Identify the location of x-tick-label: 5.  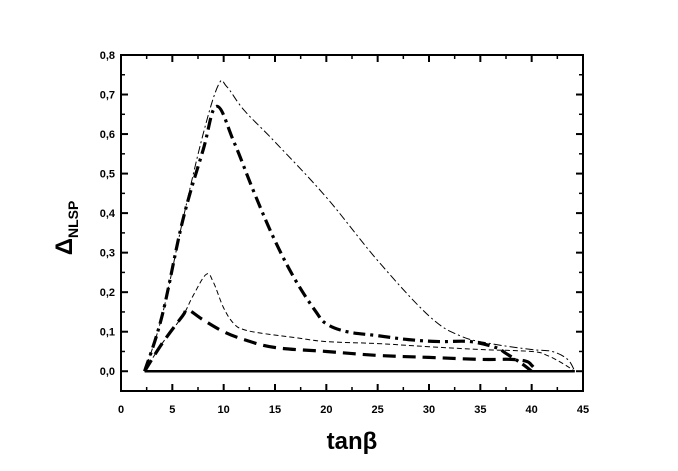
(172, 410).